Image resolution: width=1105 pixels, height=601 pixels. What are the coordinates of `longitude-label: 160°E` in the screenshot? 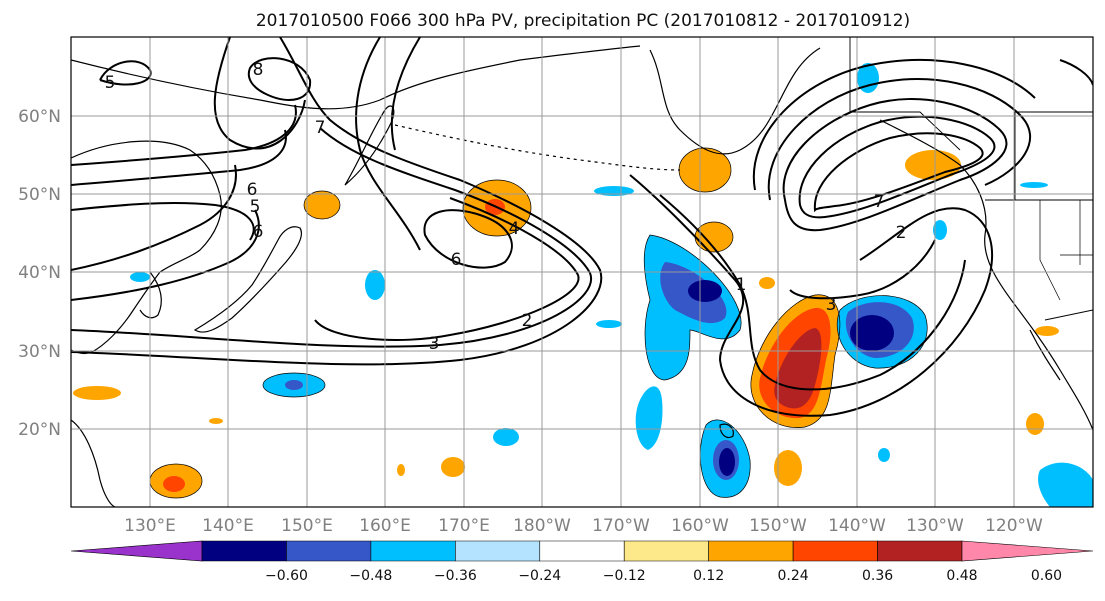 It's located at (385, 526).